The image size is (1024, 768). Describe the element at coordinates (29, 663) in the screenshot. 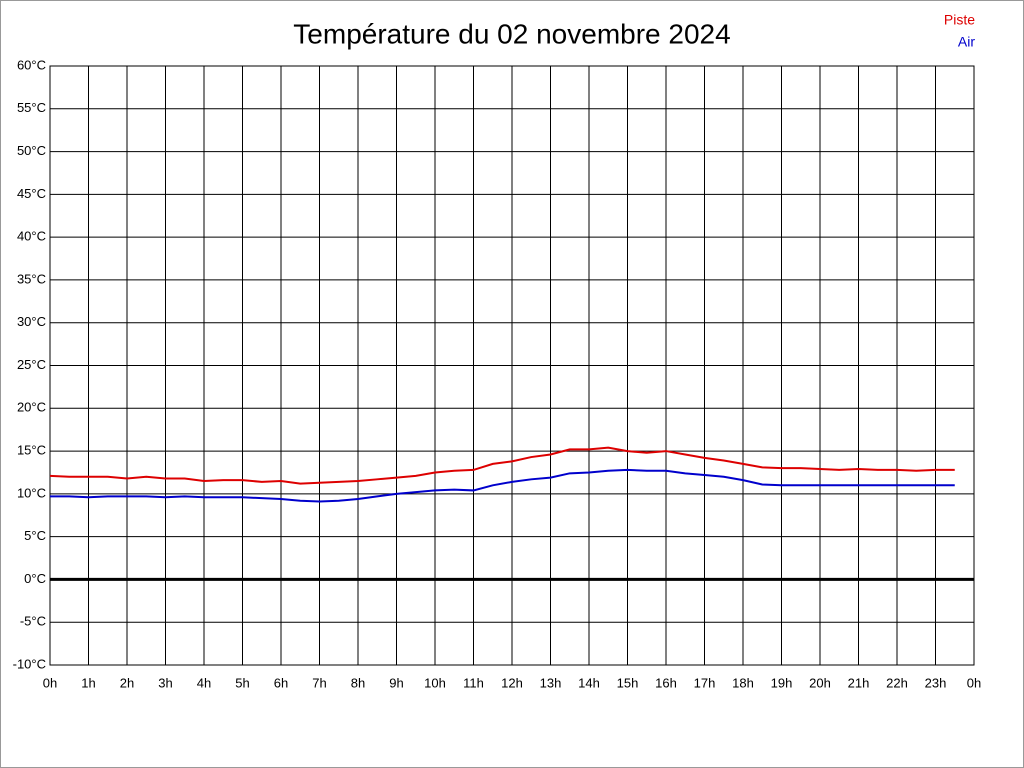

I see `y-tick-label: -10°C` at that location.